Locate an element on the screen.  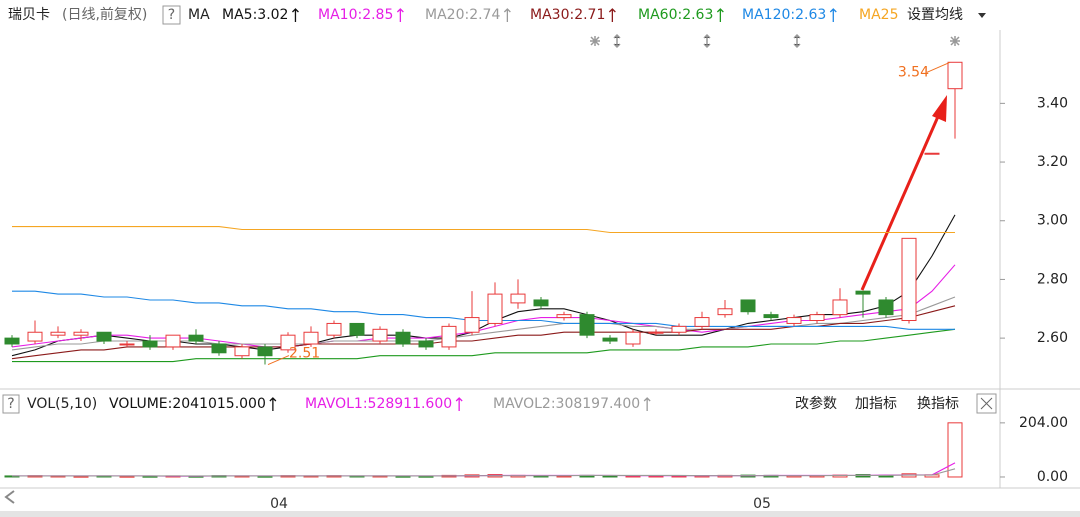
indicator-name: MA is located at coordinates (199, 15).